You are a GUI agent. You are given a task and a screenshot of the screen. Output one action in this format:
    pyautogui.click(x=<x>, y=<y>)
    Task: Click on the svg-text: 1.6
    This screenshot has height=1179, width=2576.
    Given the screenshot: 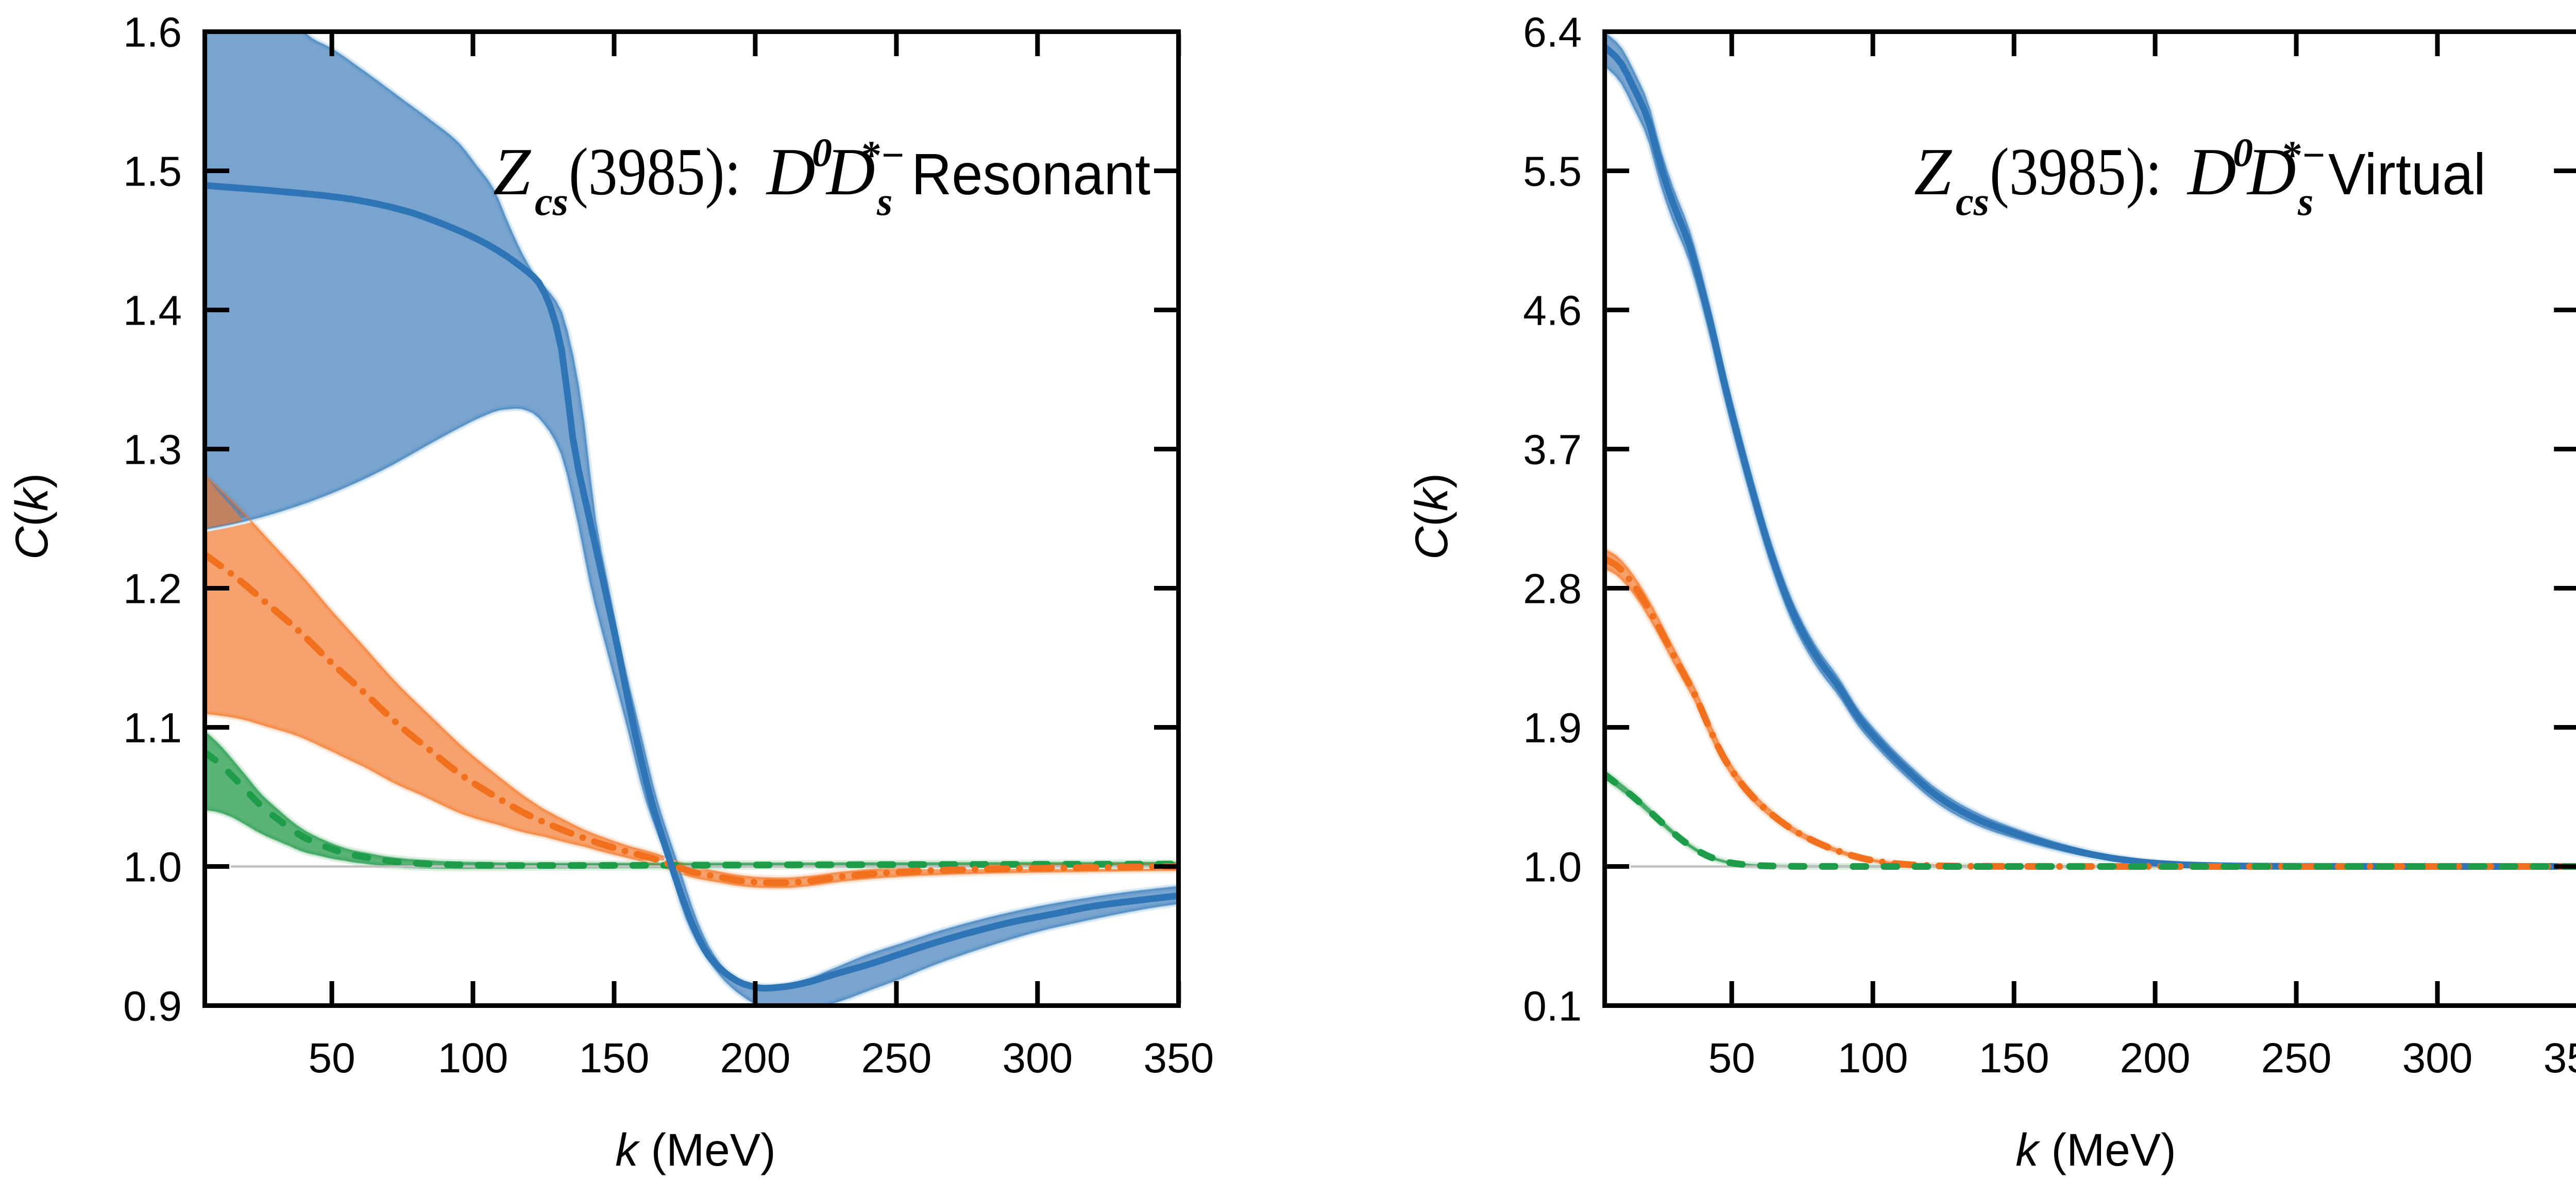 What is the action you would take?
    pyautogui.click(x=152, y=32)
    